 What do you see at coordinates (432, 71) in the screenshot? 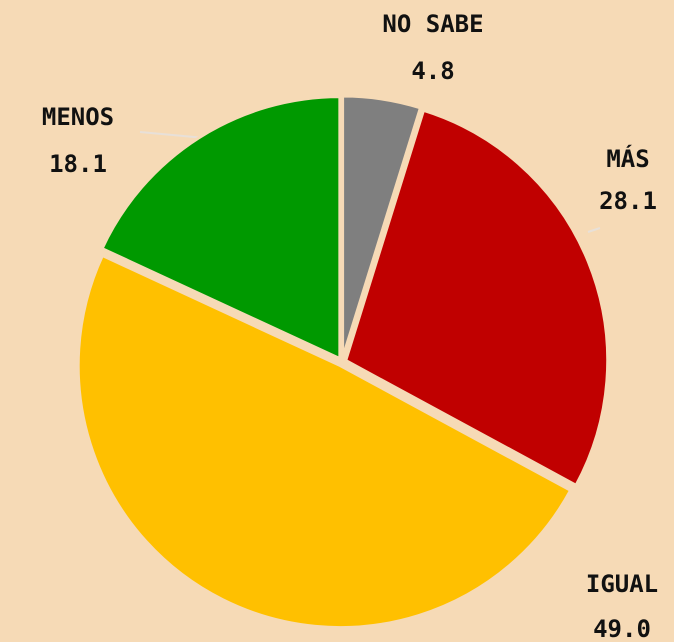
I see `slice-value: 4.8` at bounding box center [432, 71].